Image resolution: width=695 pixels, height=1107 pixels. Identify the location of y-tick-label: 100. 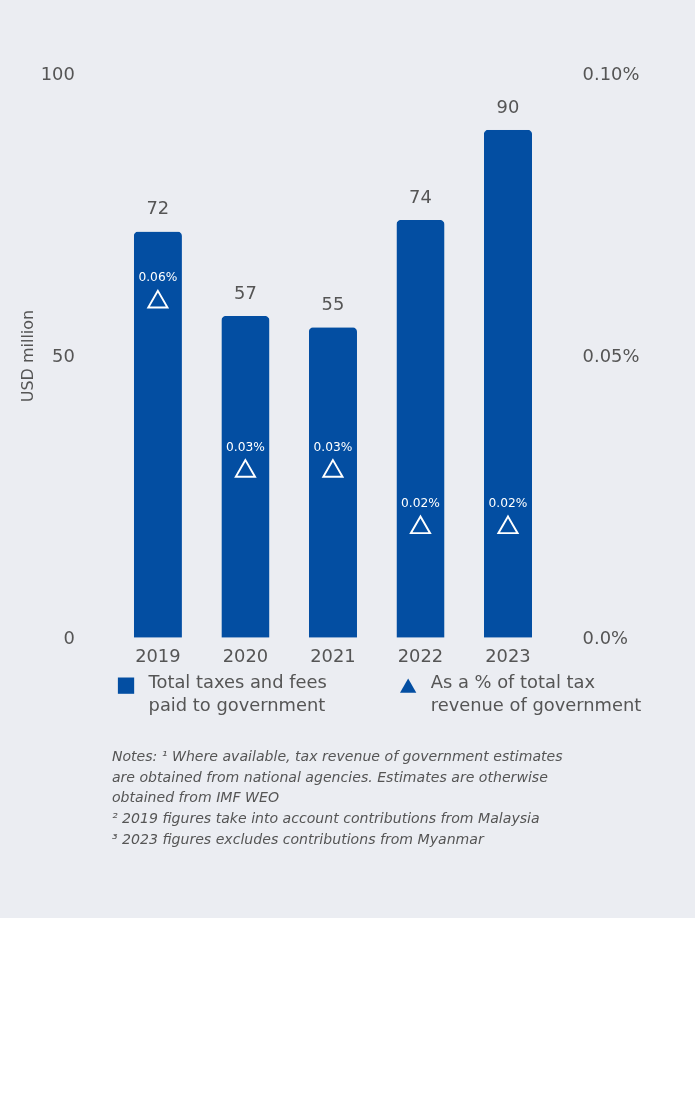
(57, 73).